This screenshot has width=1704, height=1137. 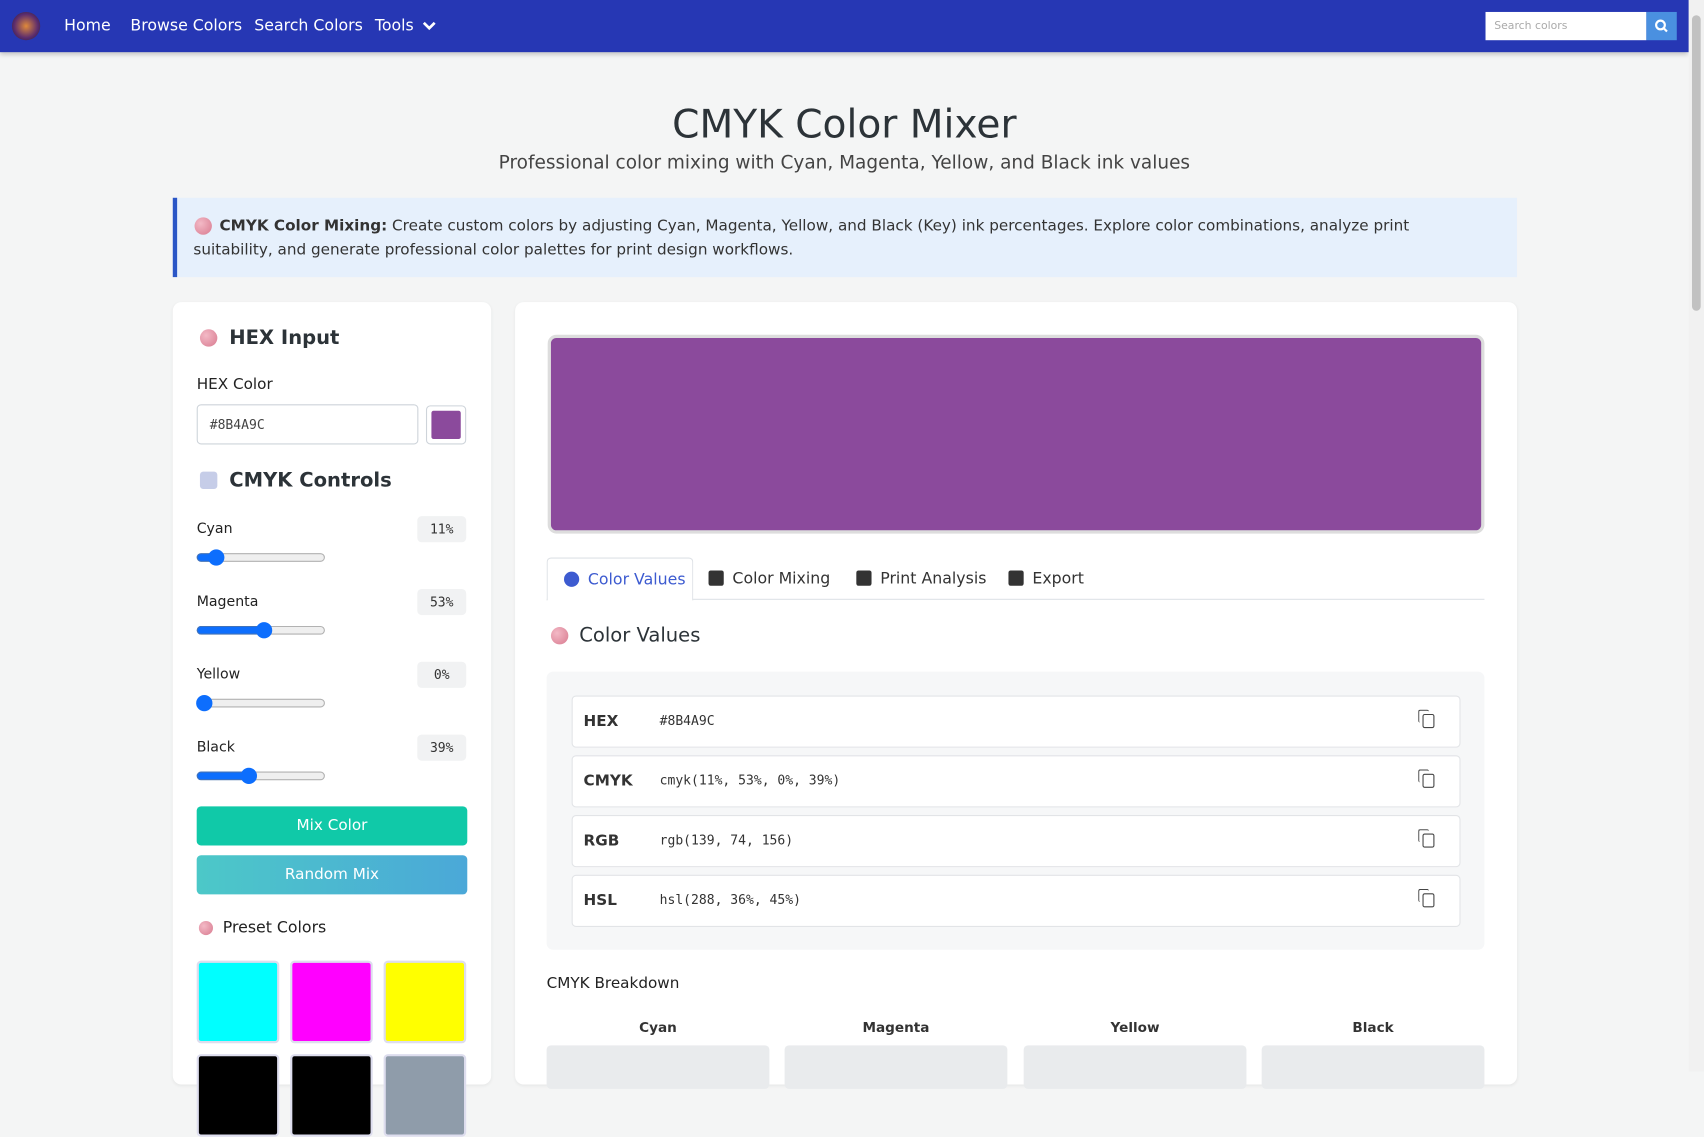 What do you see at coordinates (446, 425) in the screenshot?
I see `color-picker` at bounding box center [446, 425].